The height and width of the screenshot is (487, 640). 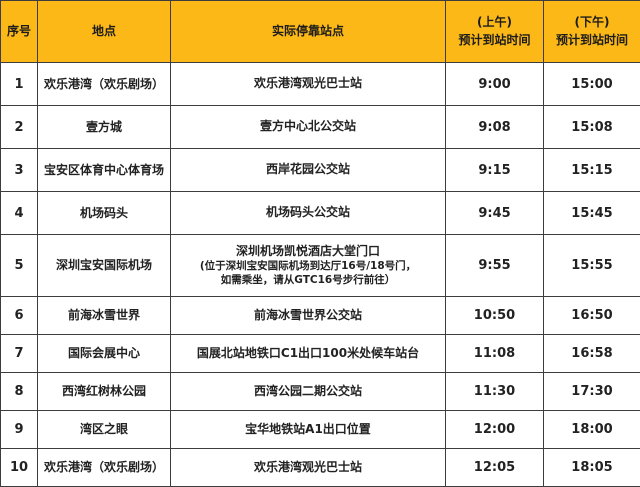 I want to click on row-index-cell: 3, so click(x=19, y=170).